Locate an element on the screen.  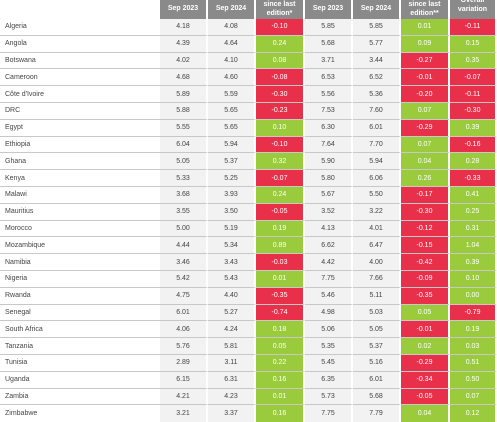
variation-cell: 0.51 is located at coordinates (473, 363).